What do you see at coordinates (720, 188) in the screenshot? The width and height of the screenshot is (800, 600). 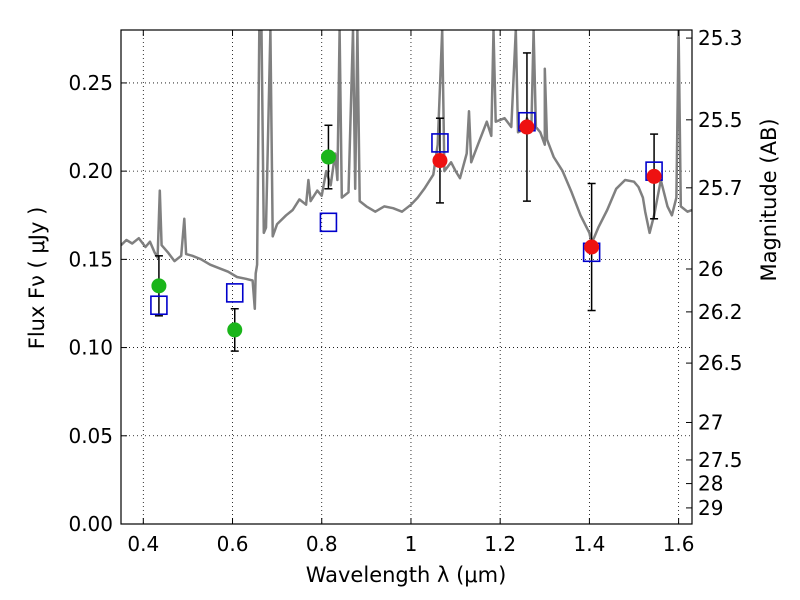 I see `magnitude-tick-label: 25.7` at bounding box center [720, 188].